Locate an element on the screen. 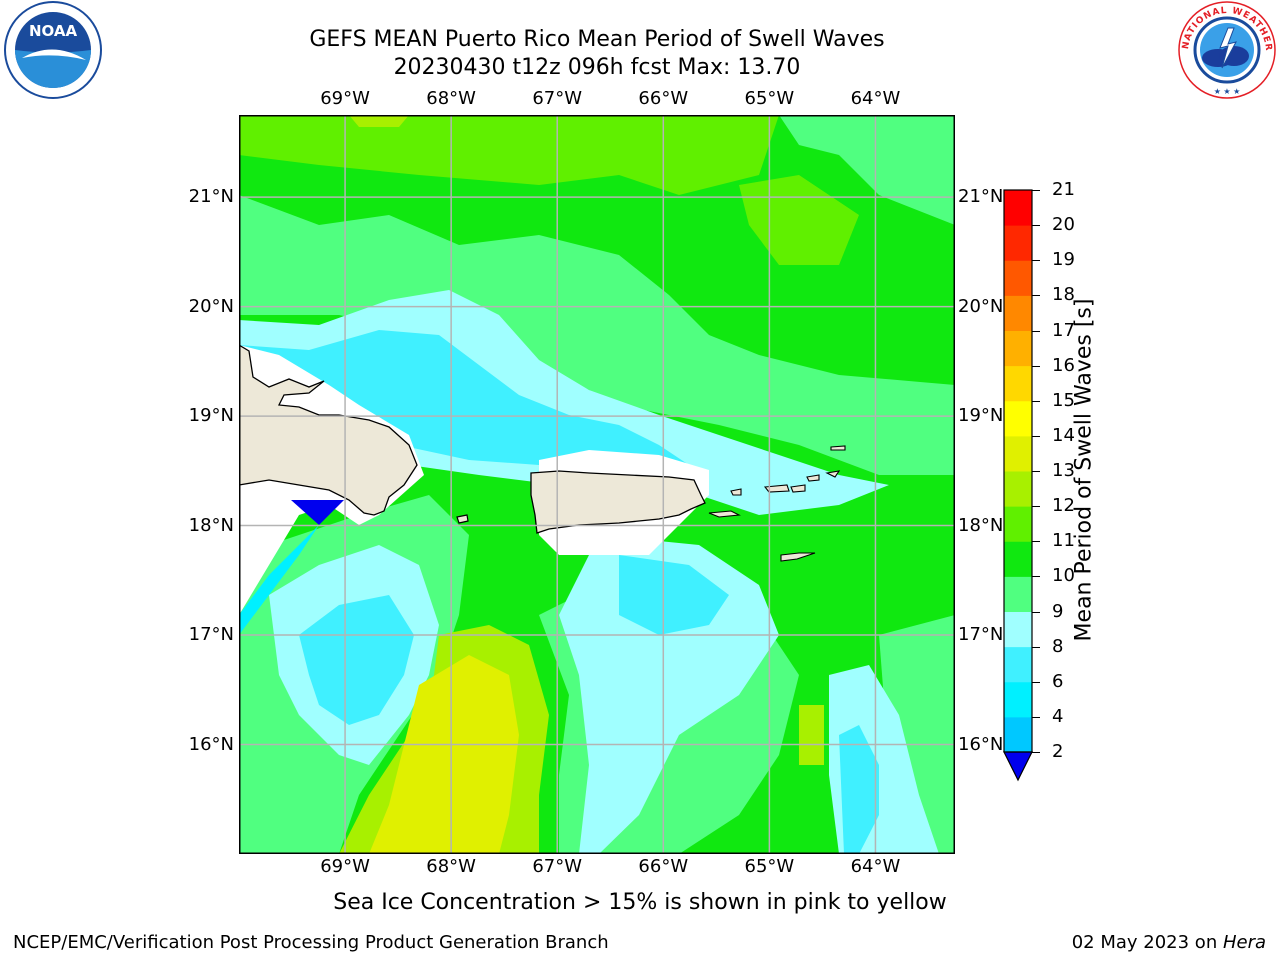  colorbar-tick-label: 6 is located at coordinates (1058, 681).